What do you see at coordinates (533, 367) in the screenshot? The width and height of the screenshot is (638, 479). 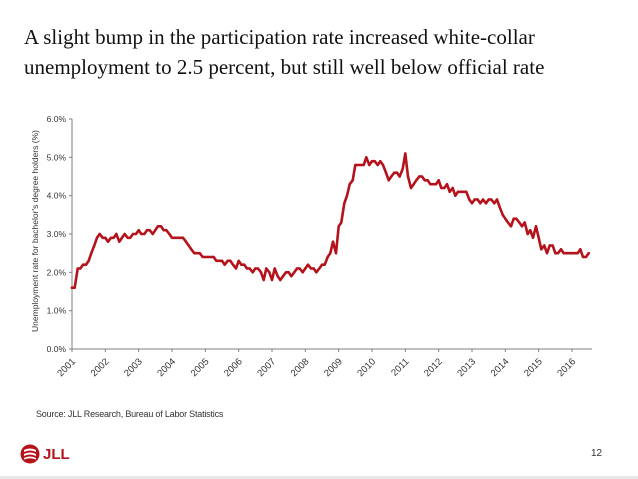 I see `x-tick-label: 2015` at bounding box center [533, 367].